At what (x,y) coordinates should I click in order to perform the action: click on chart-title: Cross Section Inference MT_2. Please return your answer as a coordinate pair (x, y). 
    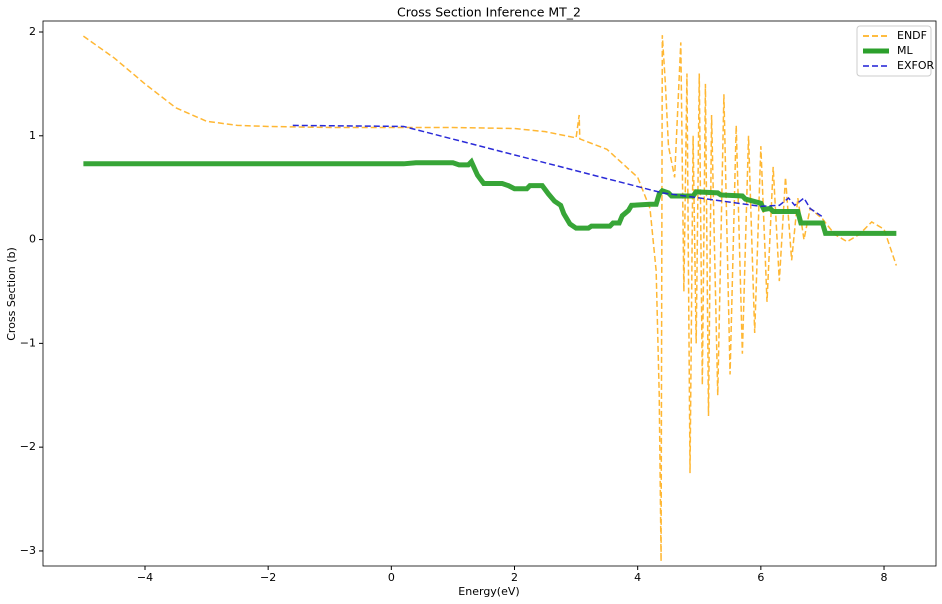
    Looking at the image, I should click on (489, 12).